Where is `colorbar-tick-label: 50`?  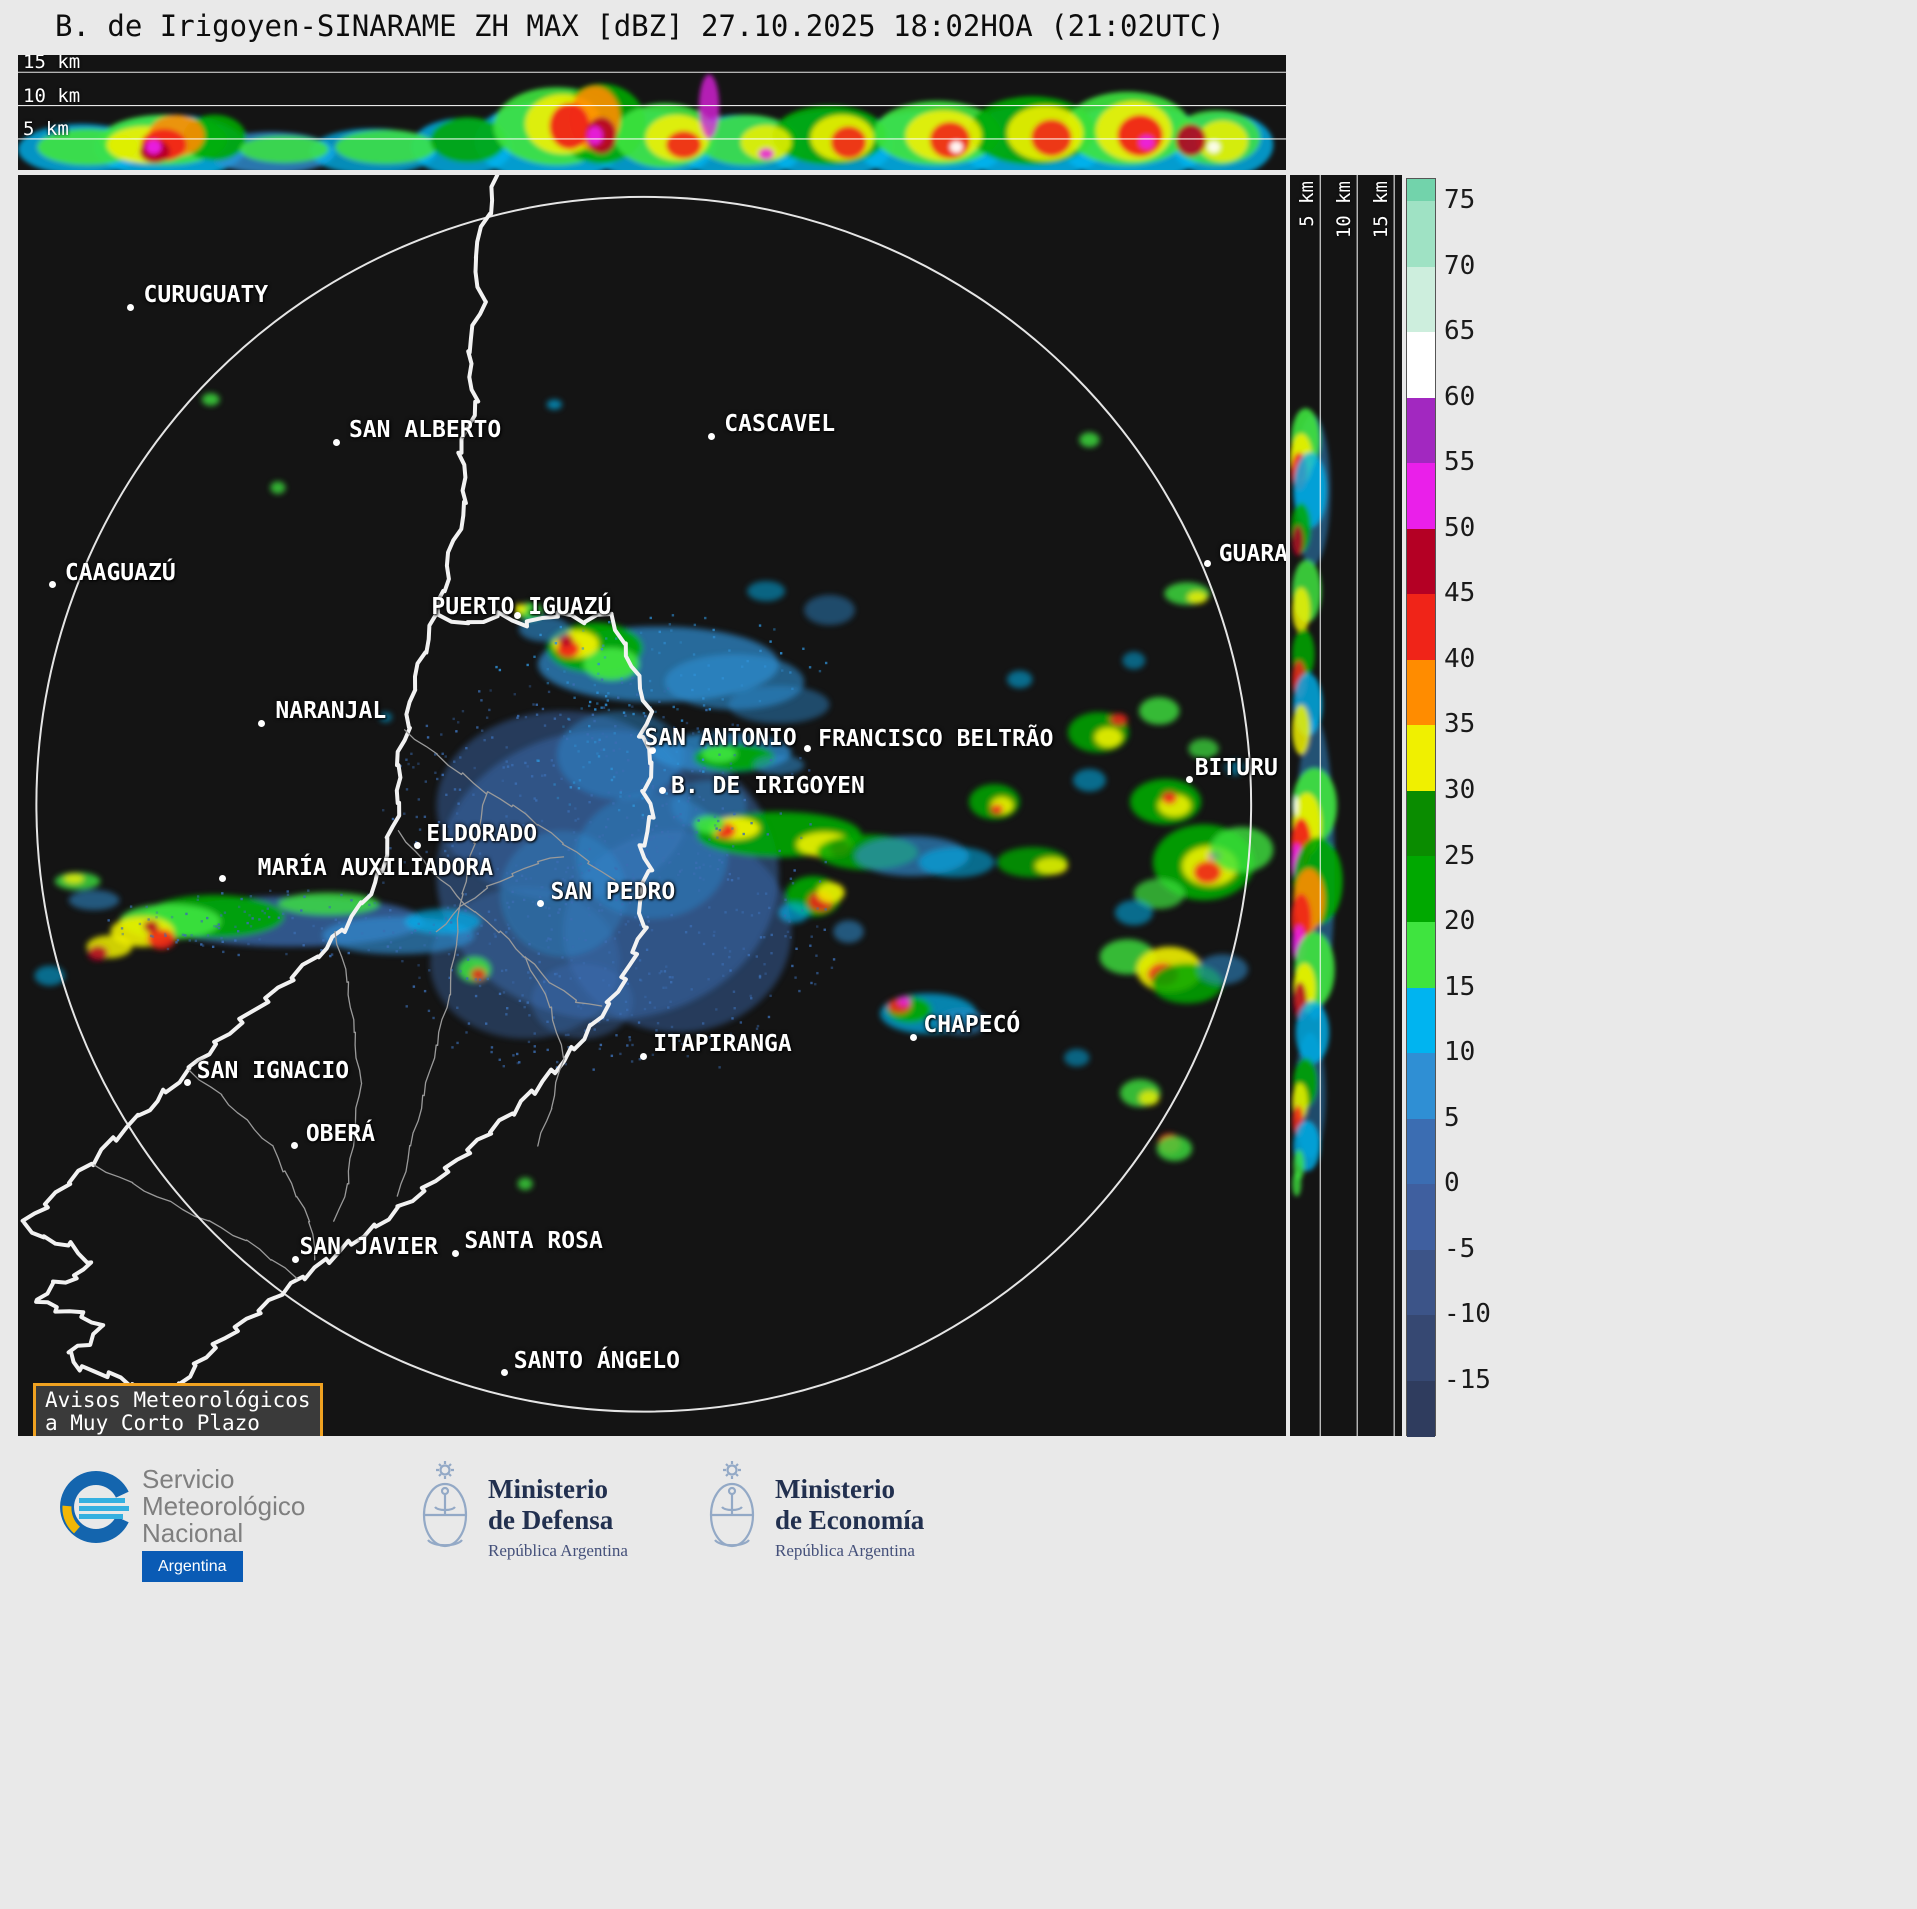
colorbar-tick-label: 50 is located at coordinates (1460, 527).